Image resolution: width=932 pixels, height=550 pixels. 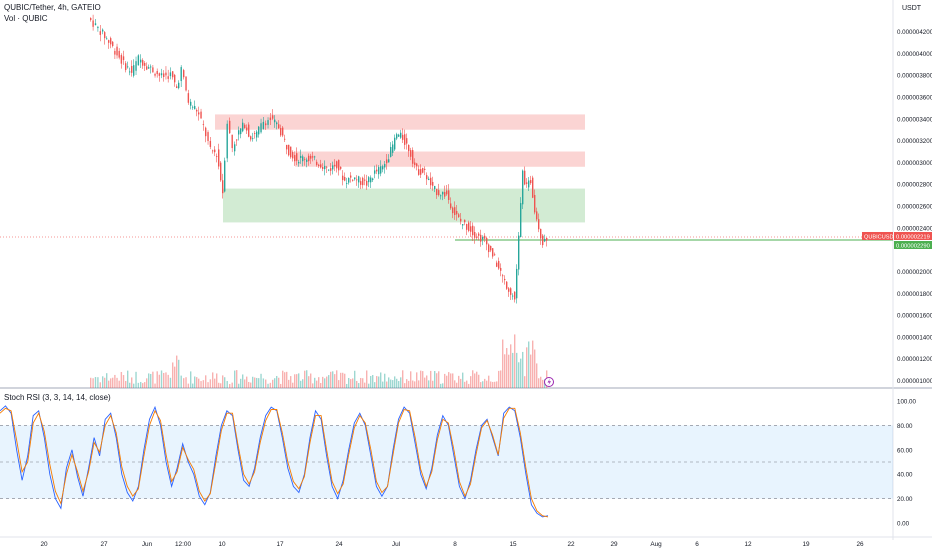 I want to click on price-tick-label: 0.000002400, so click(x=914, y=228).